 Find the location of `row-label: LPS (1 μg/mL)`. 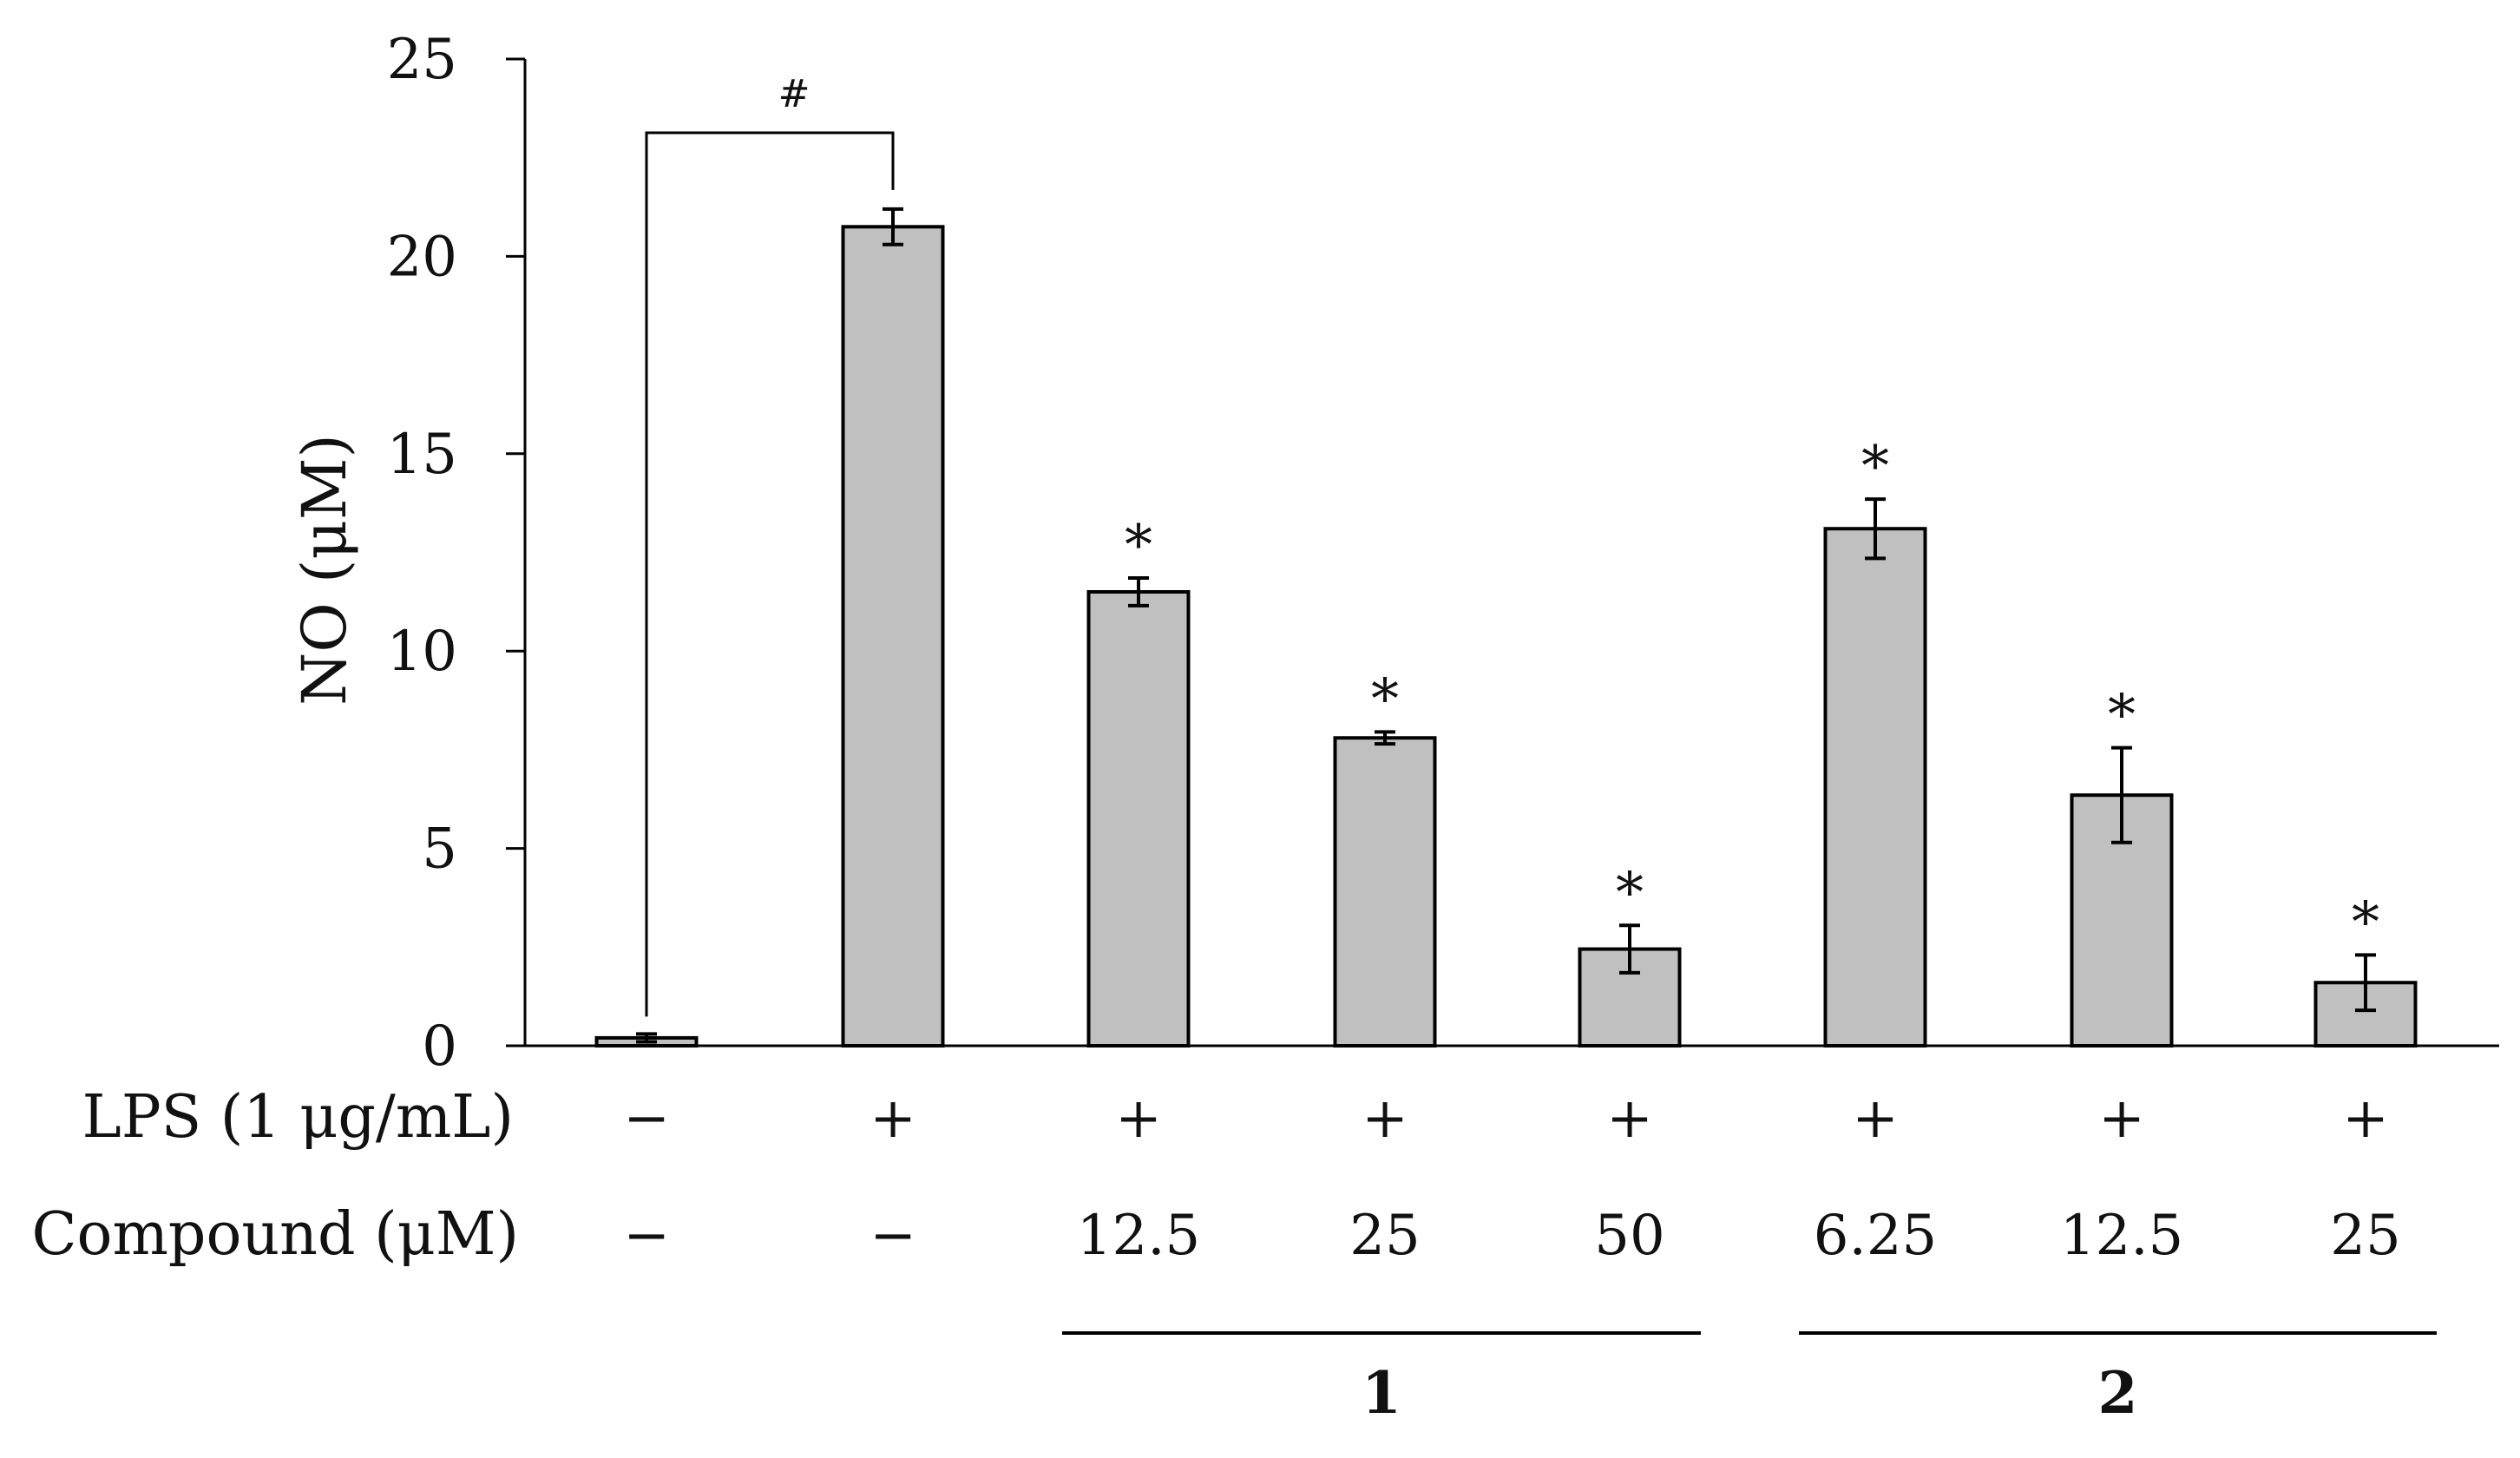

row-label: LPS (1 μg/mL) is located at coordinates (298, 1118).